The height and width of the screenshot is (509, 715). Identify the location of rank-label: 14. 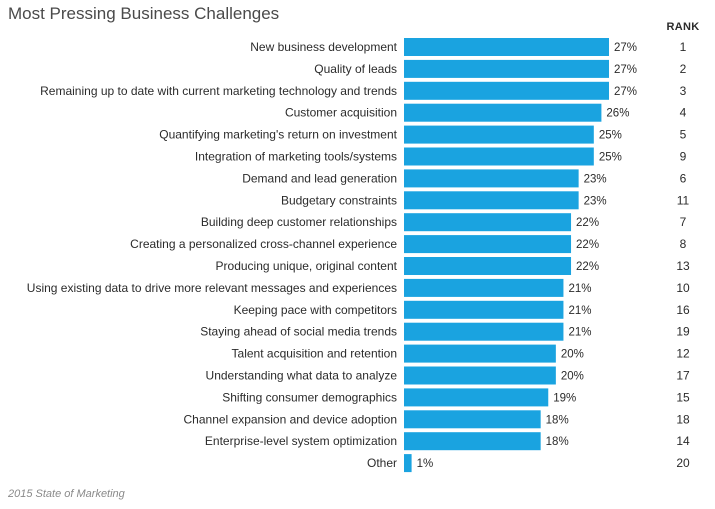
(683, 441).